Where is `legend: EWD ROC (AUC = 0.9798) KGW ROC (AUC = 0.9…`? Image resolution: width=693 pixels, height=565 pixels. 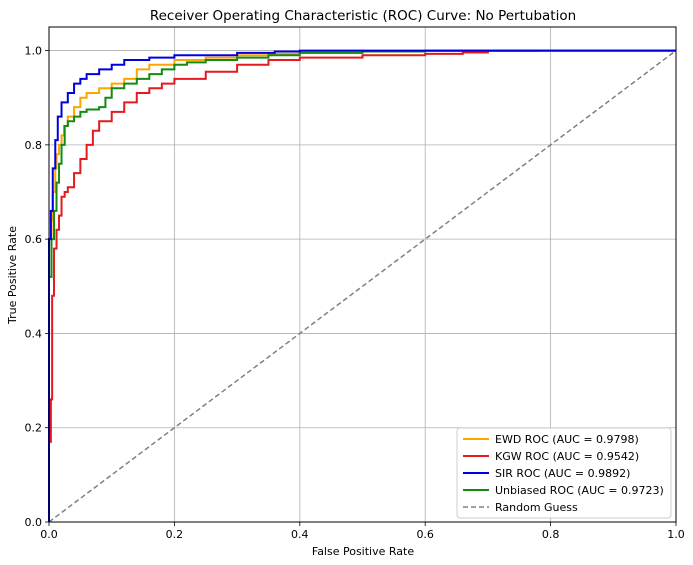
legend: EWD ROC (AUC = 0.9798) KGW ROC (AUC = 0.9… is located at coordinates (564, 473).